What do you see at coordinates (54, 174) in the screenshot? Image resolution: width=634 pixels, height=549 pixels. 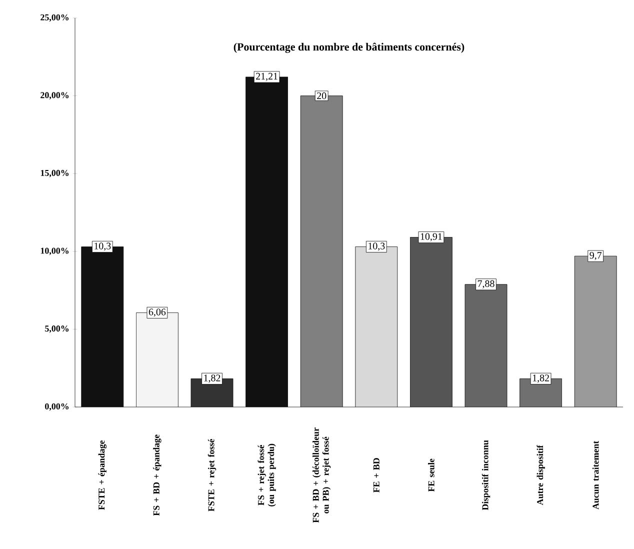 I see `y-tick-label: 15,00%` at bounding box center [54, 174].